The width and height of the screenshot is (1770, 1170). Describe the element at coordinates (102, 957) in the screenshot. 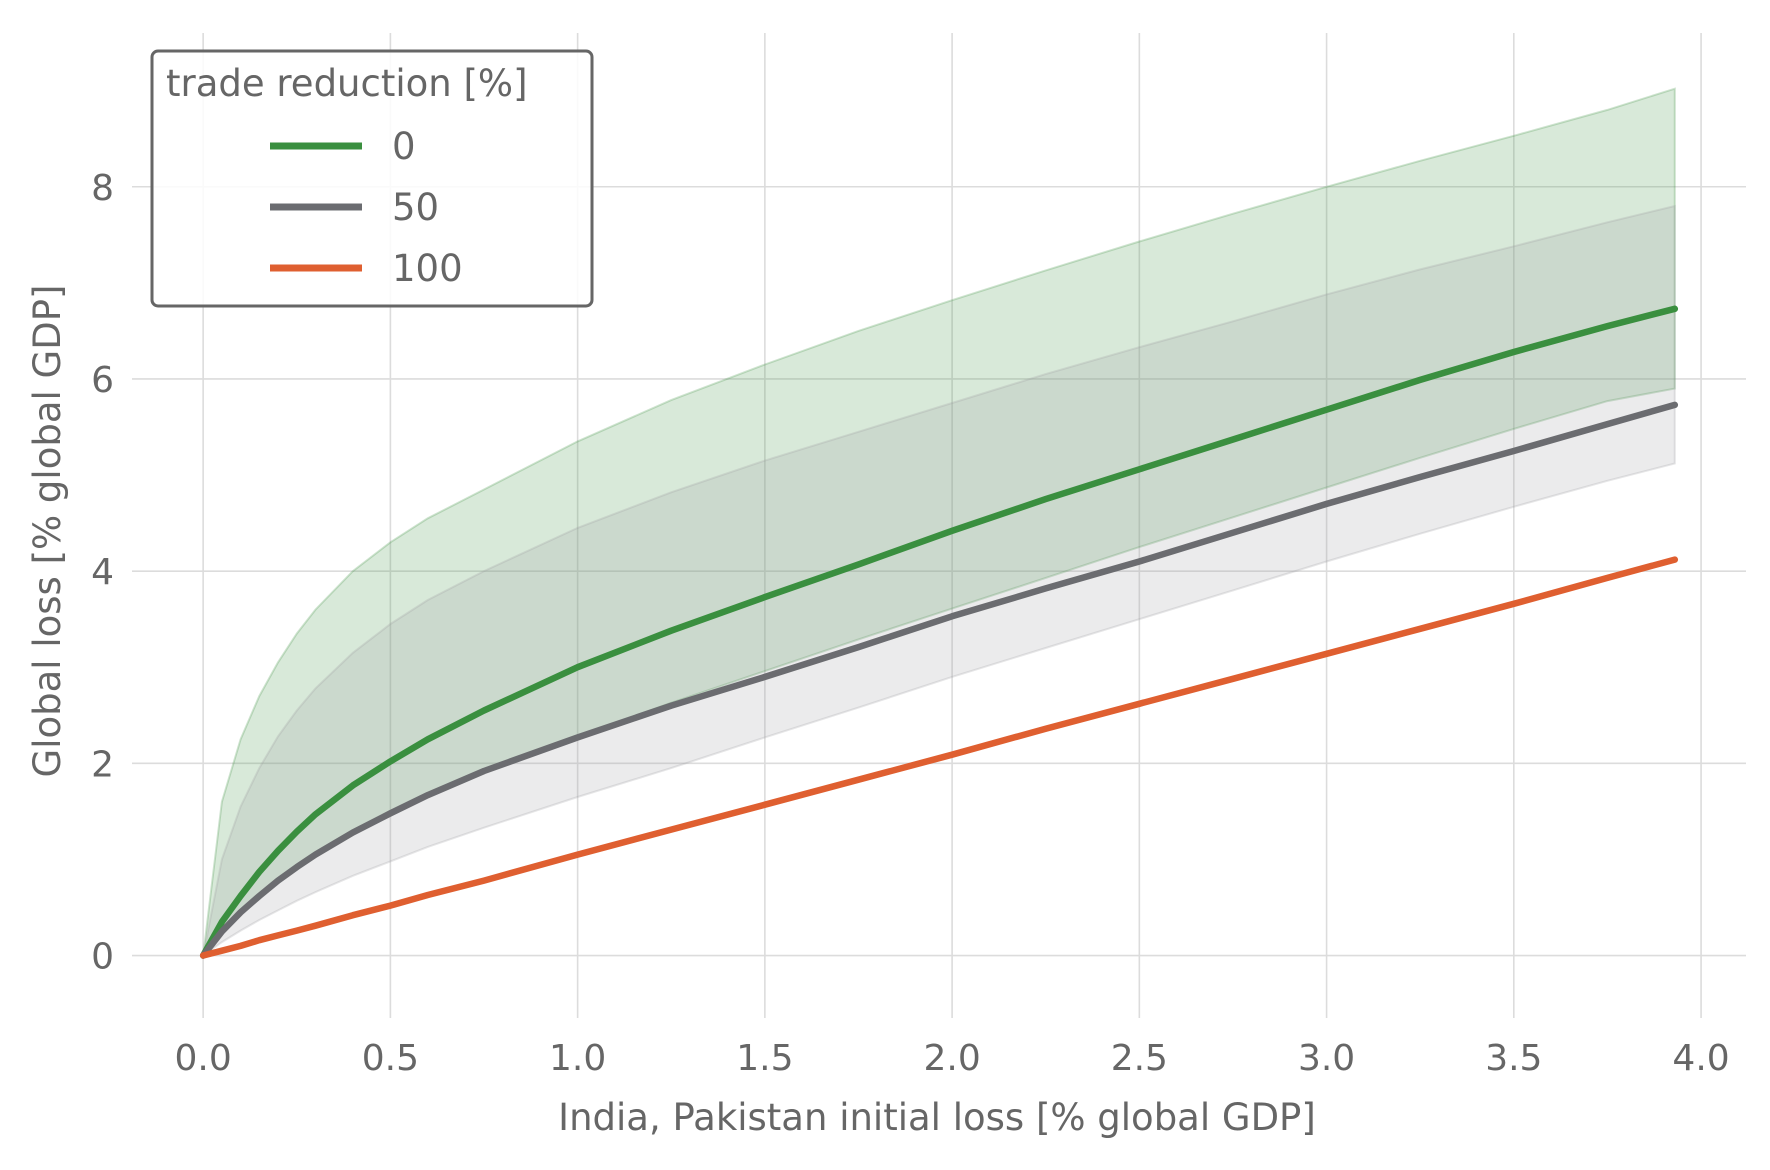

I see `y-tick-label: 0` at that location.